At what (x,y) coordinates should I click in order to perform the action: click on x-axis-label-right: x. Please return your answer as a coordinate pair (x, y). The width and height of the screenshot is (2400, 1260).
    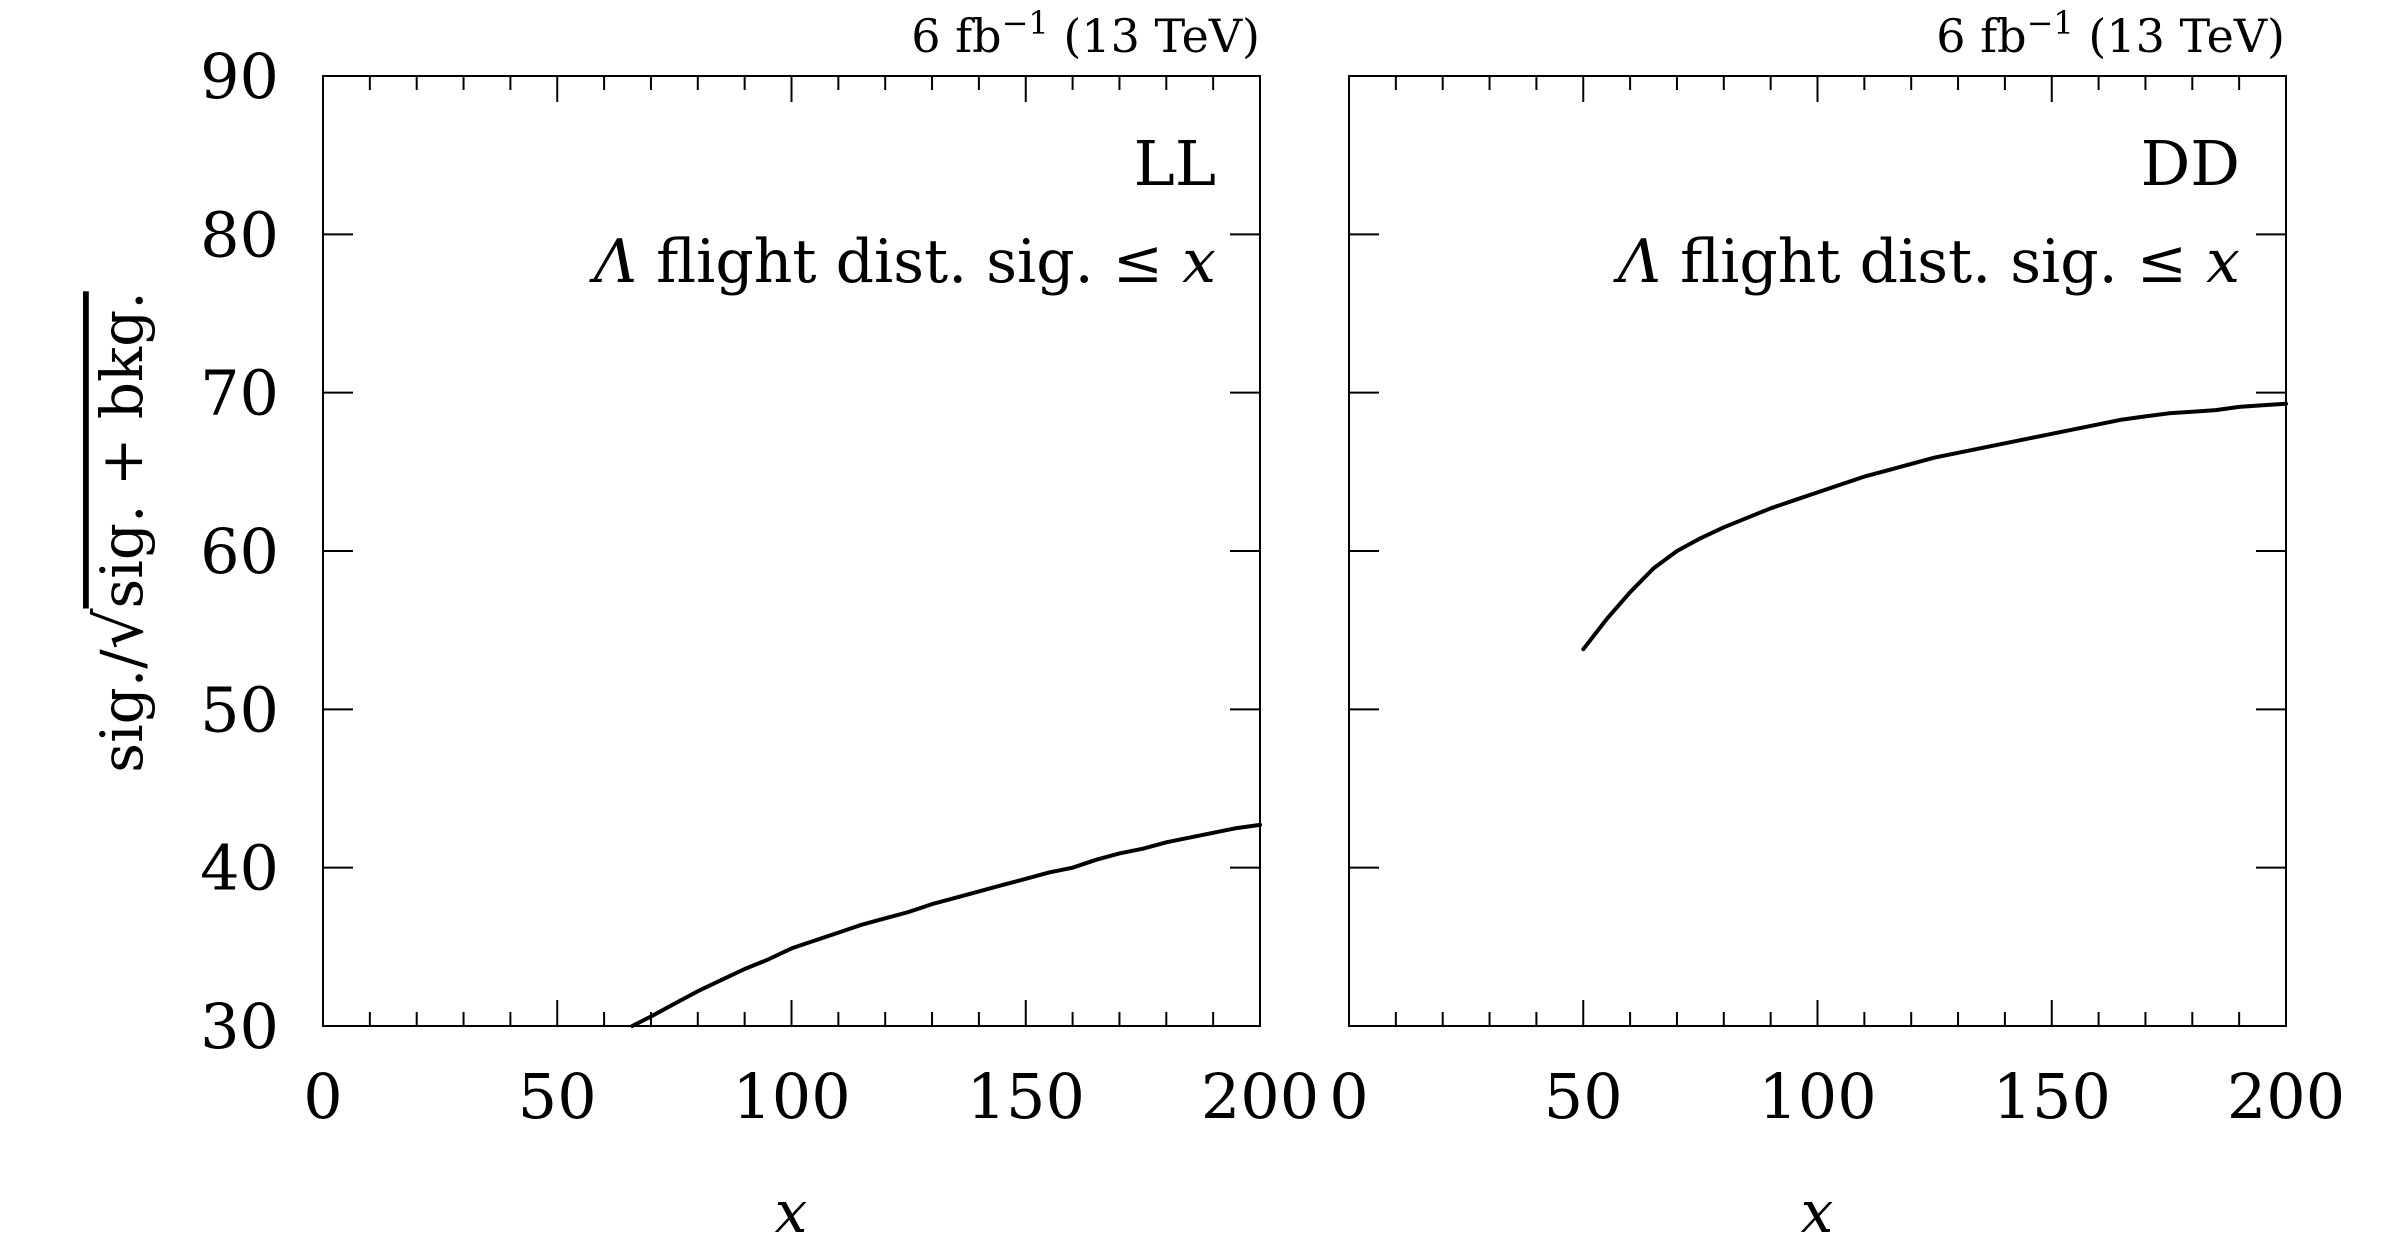
    Looking at the image, I should click on (1817, 1212).